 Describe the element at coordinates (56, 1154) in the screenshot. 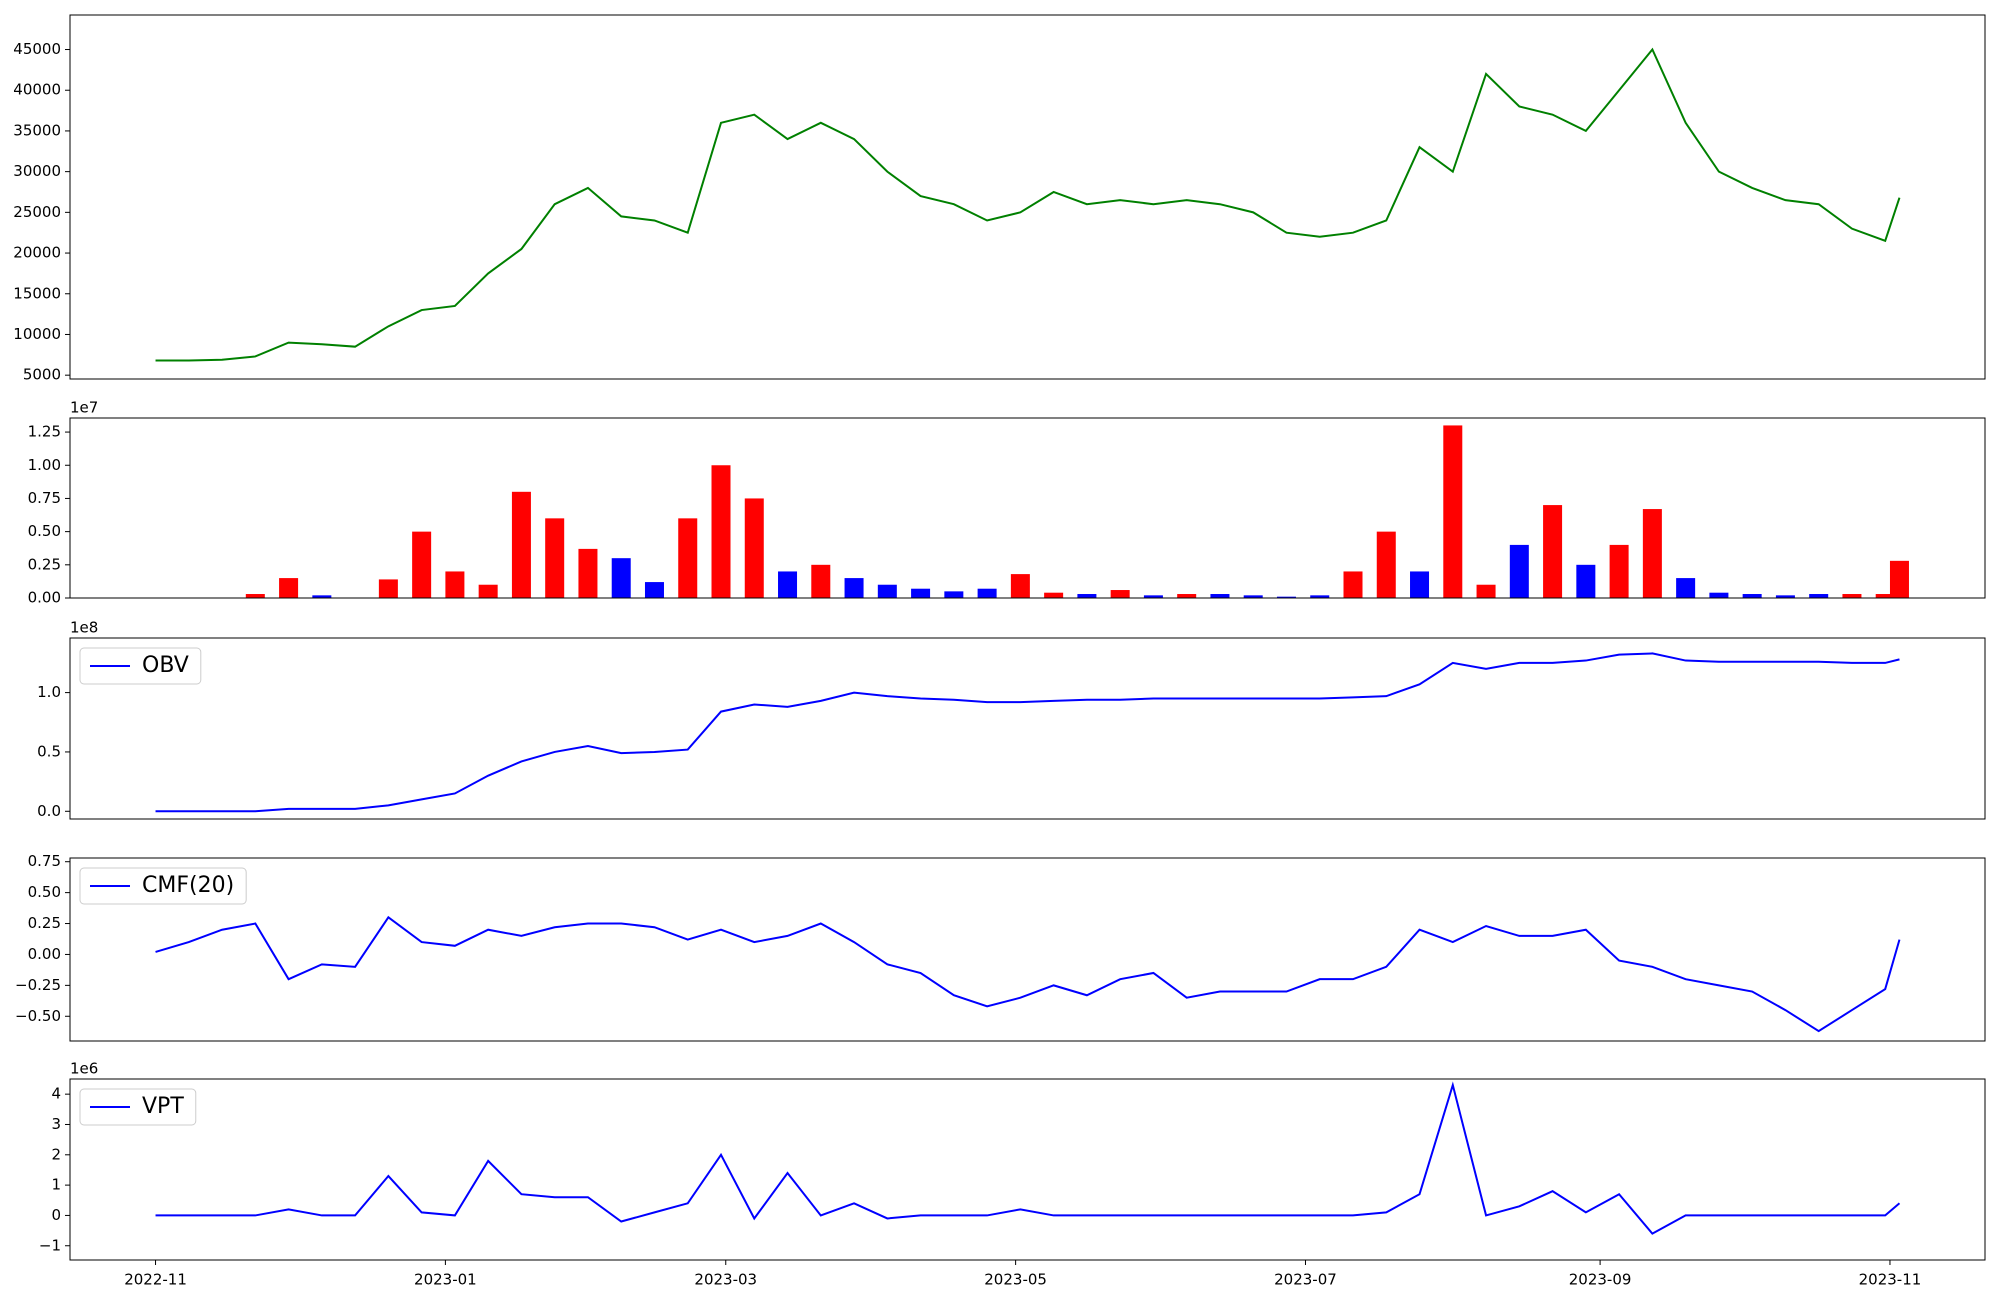

I see `y-tick-label: 2` at that location.